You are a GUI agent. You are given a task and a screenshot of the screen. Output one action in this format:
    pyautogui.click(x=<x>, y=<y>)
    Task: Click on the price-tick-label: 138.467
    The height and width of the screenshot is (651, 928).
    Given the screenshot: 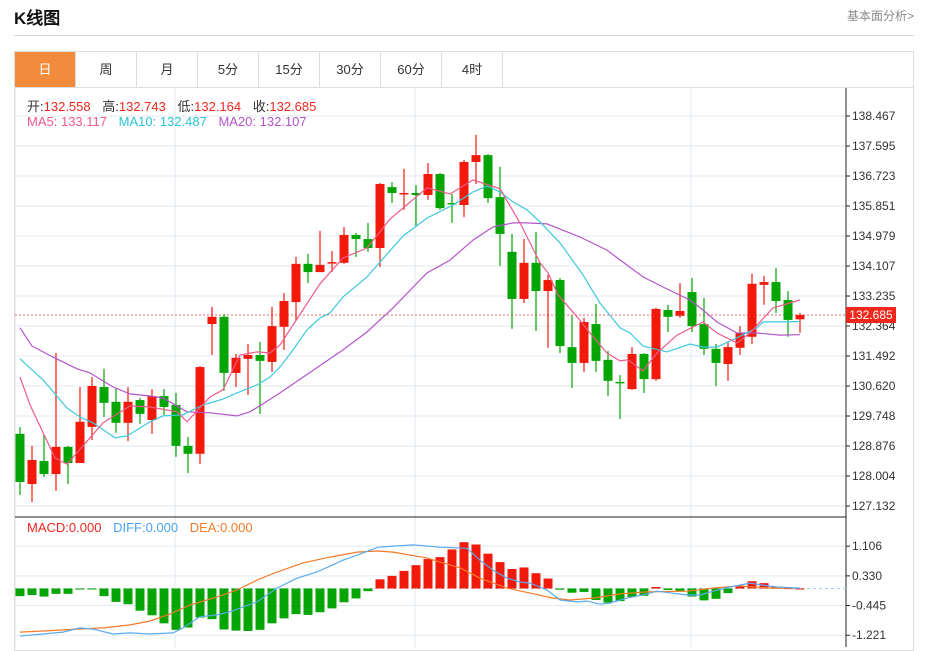 What is the action you would take?
    pyautogui.click(x=874, y=116)
    